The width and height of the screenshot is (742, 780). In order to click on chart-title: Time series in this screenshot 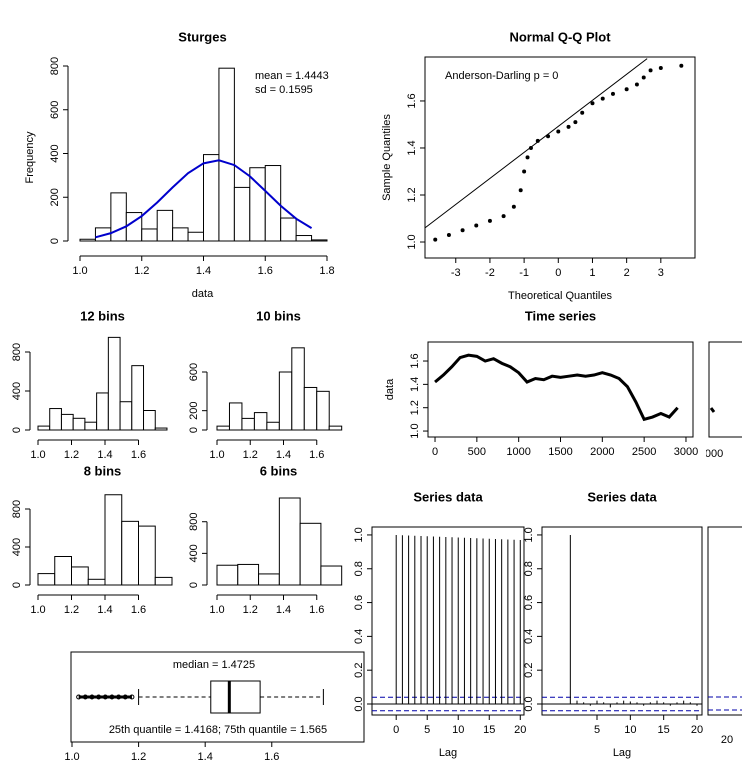, I will do `click(560, 315)`.